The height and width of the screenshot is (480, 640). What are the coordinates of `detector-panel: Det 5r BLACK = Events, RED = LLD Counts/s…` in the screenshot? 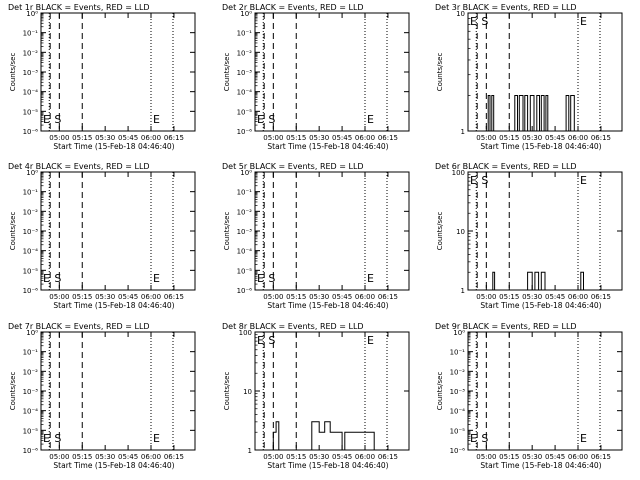 It's located at (316, 236).